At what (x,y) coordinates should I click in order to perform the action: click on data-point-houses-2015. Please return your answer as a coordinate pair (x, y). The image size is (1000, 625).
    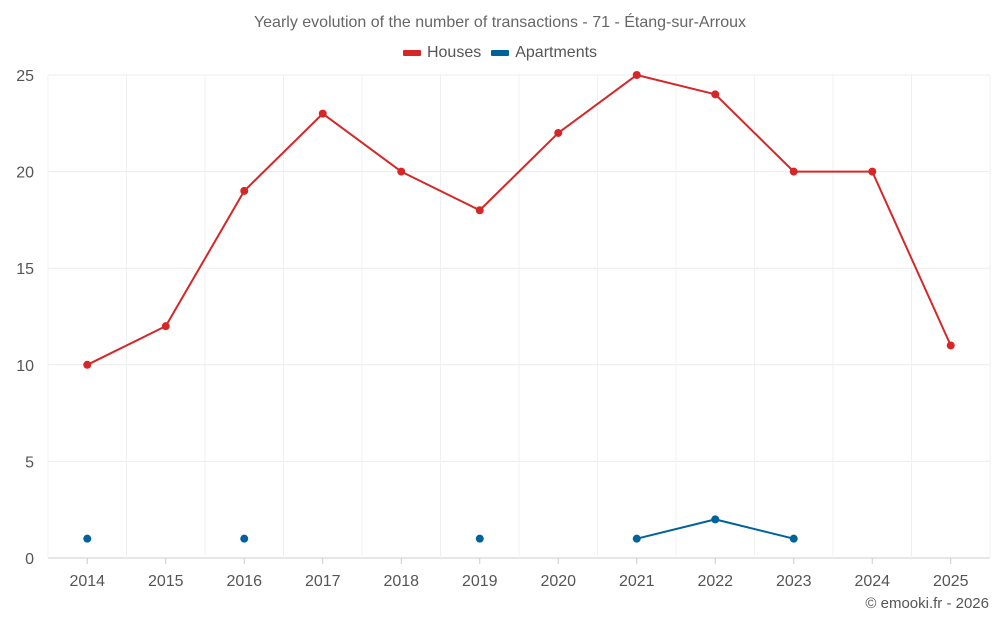
    Looking at the image, I should click on (165, 326).